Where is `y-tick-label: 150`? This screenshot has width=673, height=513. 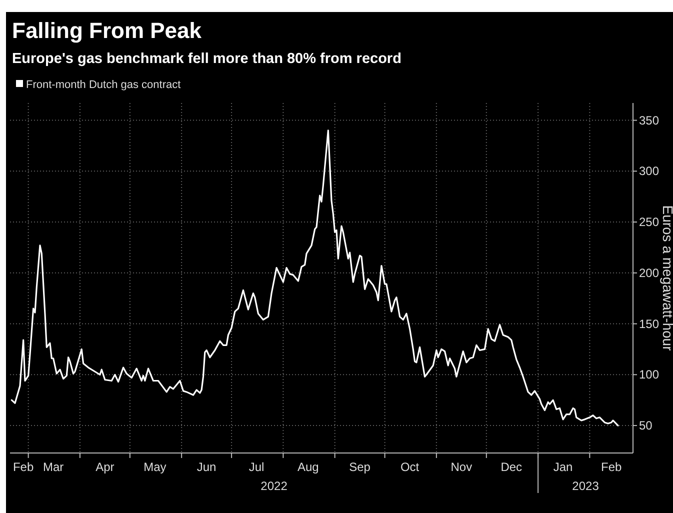 y-tick-label: 150 is located at coordinates (649, 323).